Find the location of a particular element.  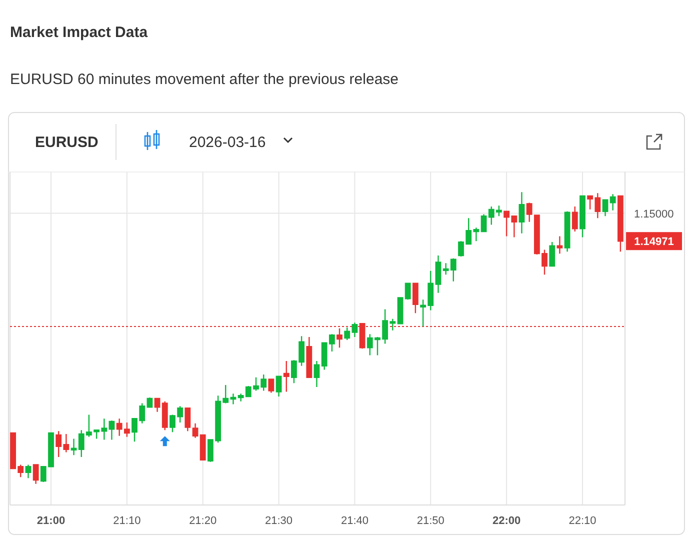

chart-subtitle: EURUSD 60 minutes movement after the previous release is located at coordinates (204, 79).